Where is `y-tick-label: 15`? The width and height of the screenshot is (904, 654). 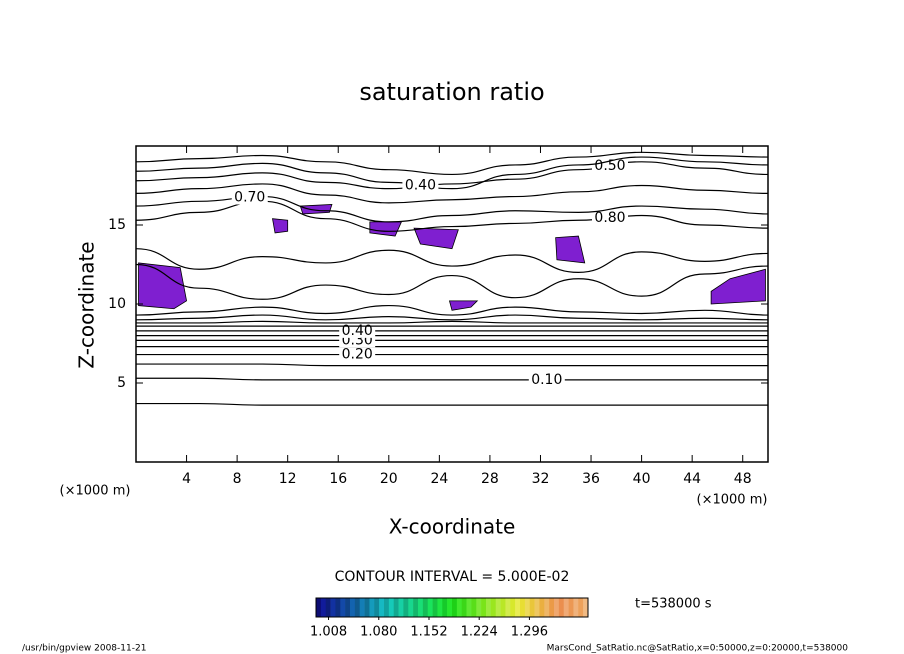 y-tick-label: 15 is located at coordinates (117, 225).